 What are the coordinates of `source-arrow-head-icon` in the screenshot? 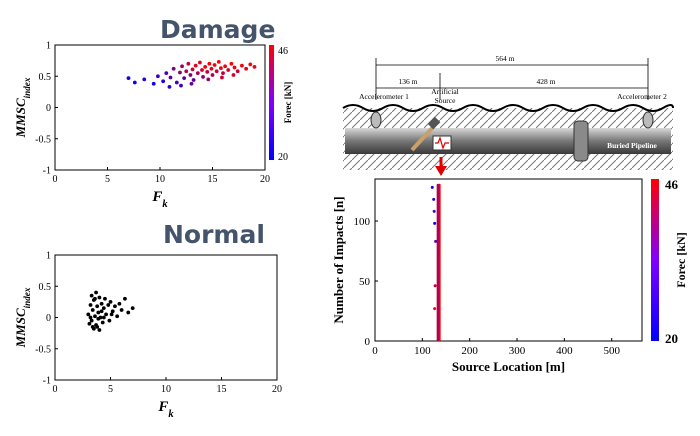 It's located at (441, 171).